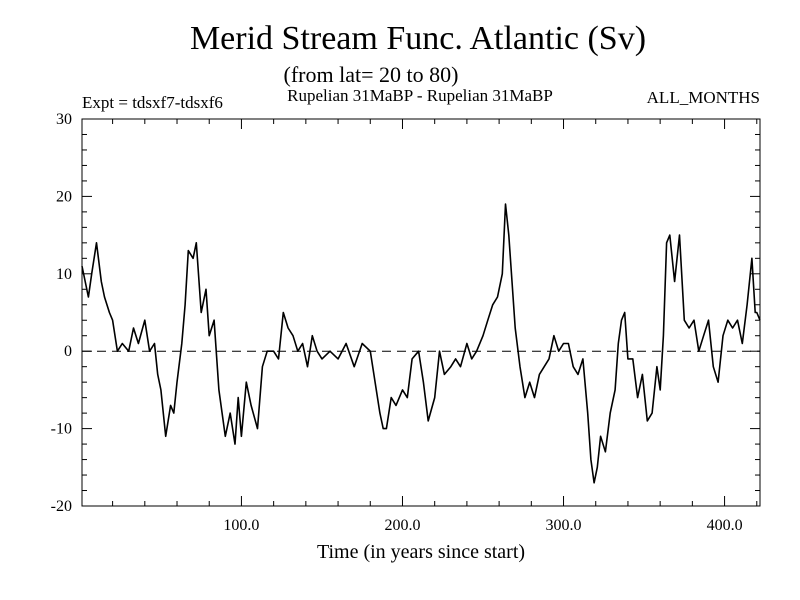  I want to click on y-tick-label: -10, so click(61, 429).